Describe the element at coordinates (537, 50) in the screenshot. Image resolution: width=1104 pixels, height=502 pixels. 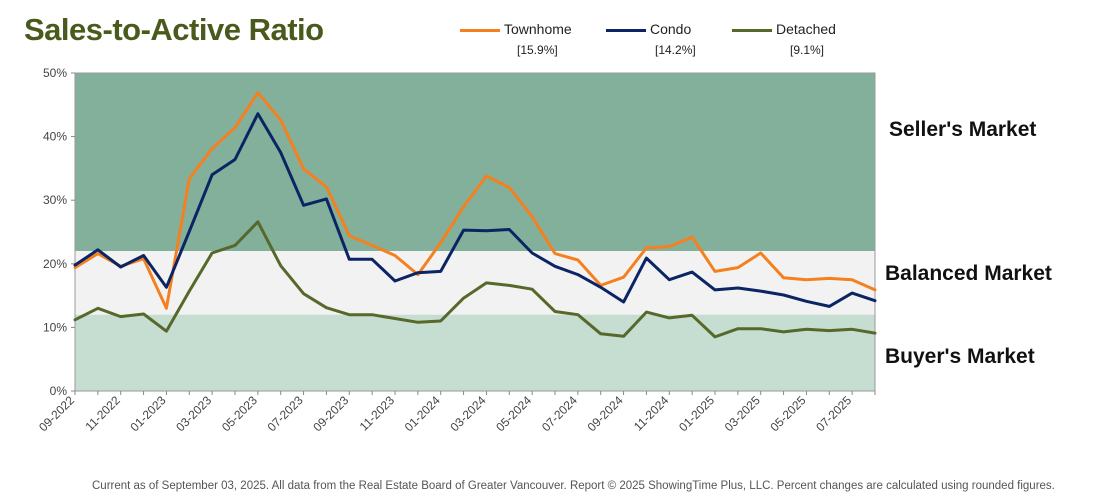
I see `legend-pct-townhome: [15.9%]` at that location.